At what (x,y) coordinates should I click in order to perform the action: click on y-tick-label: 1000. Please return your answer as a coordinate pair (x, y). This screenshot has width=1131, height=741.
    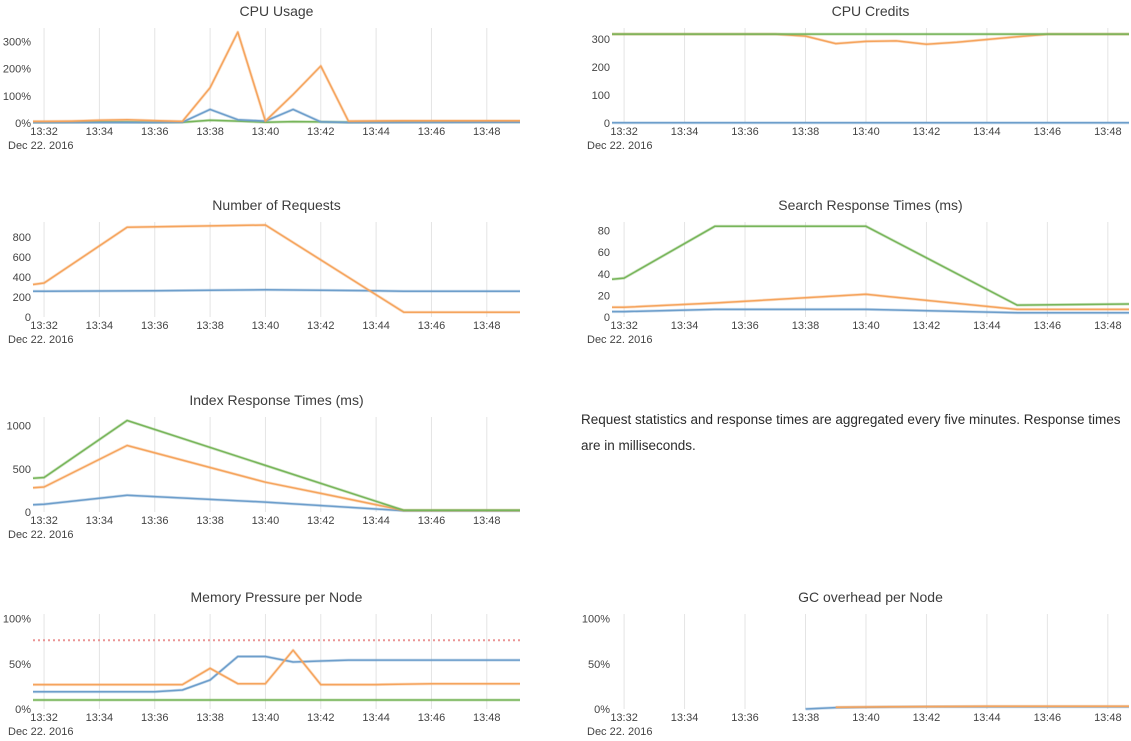
    Looking at the image, I should click on (19, 427).